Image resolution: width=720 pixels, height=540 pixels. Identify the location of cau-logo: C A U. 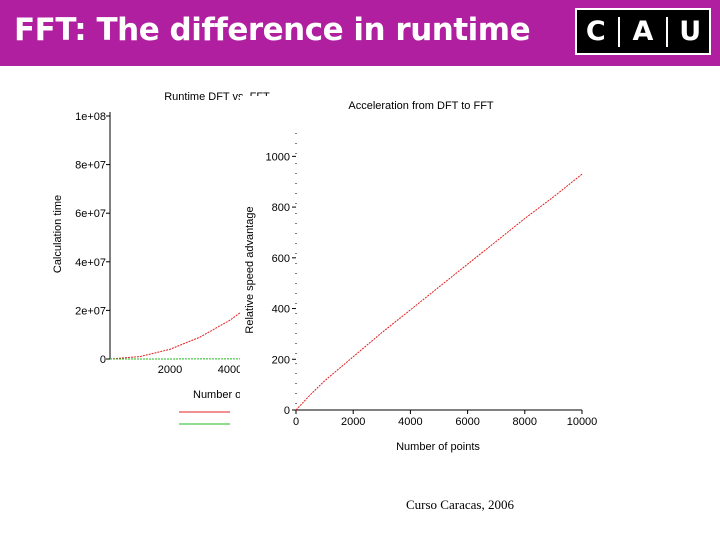
(643, 31).